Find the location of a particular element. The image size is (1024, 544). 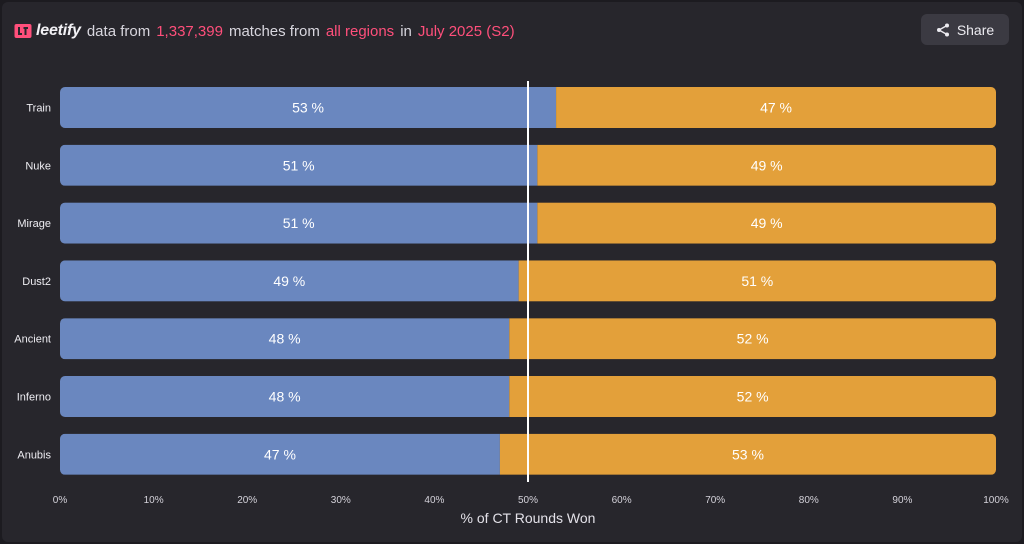

category-label-inferno: Inferno is located at coordinates (34, 398).